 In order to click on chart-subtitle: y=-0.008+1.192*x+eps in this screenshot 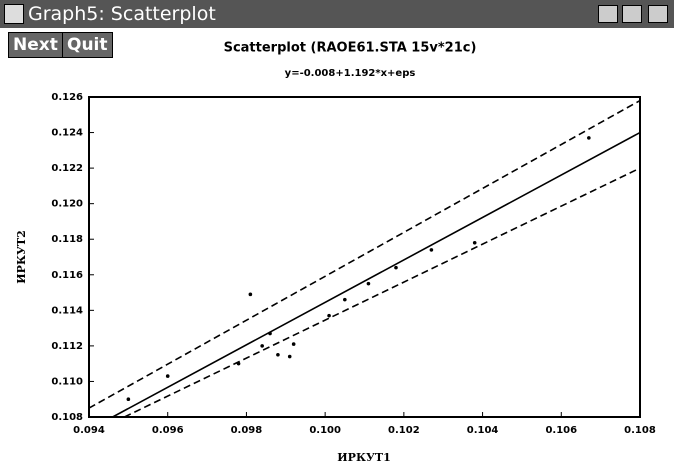, I will do `click(350, 73)`.